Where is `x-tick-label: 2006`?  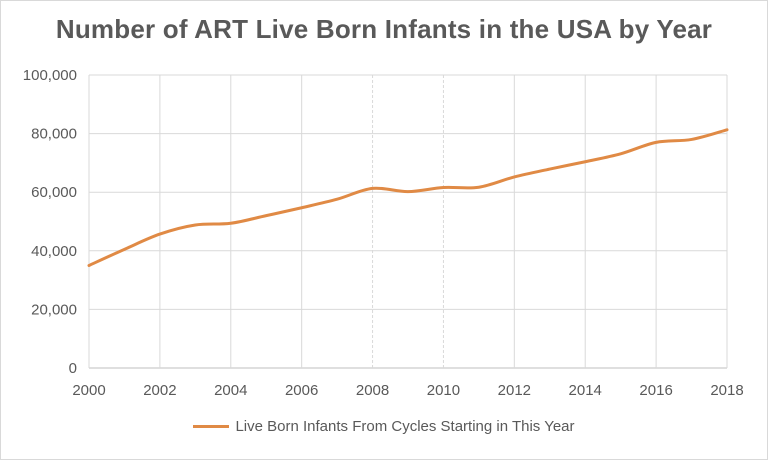 x-tick-label: 2006 is located at coordinates (301, 390).